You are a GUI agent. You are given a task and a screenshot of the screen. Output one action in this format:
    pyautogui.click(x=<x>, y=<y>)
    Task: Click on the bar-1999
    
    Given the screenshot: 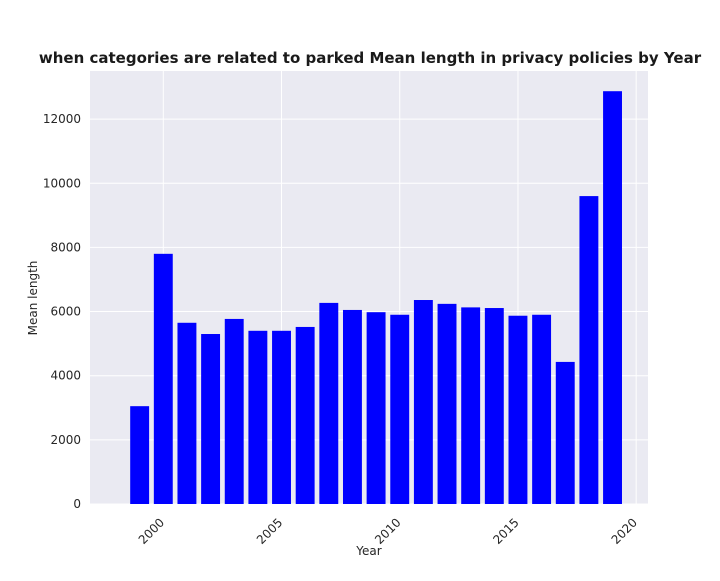 What is the action you would take?
    pyautogui.click(x=140, y=455)
    